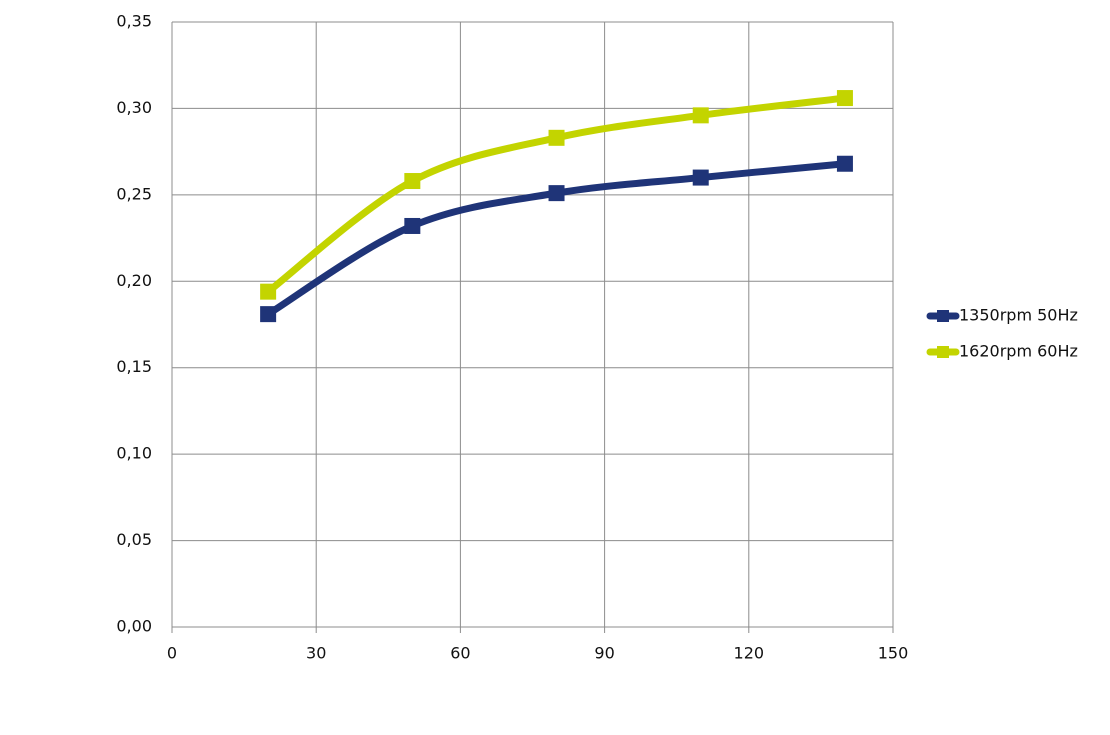 The width and height of the screenshot is (1110, 735). I want to click on y-tick-label: 0,25, so click(134, 193).